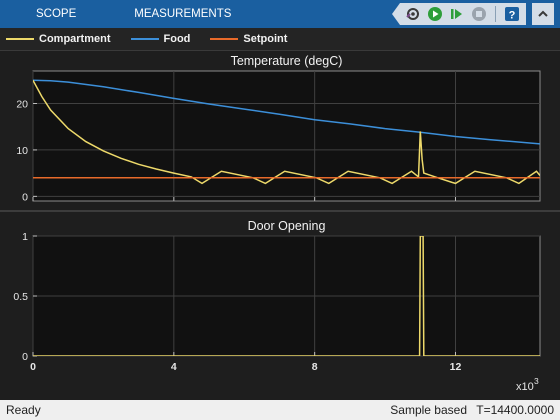  Describe the element at coordinates (160, 39) in the screenshot. I see `legend-item-food: Food` at that location.